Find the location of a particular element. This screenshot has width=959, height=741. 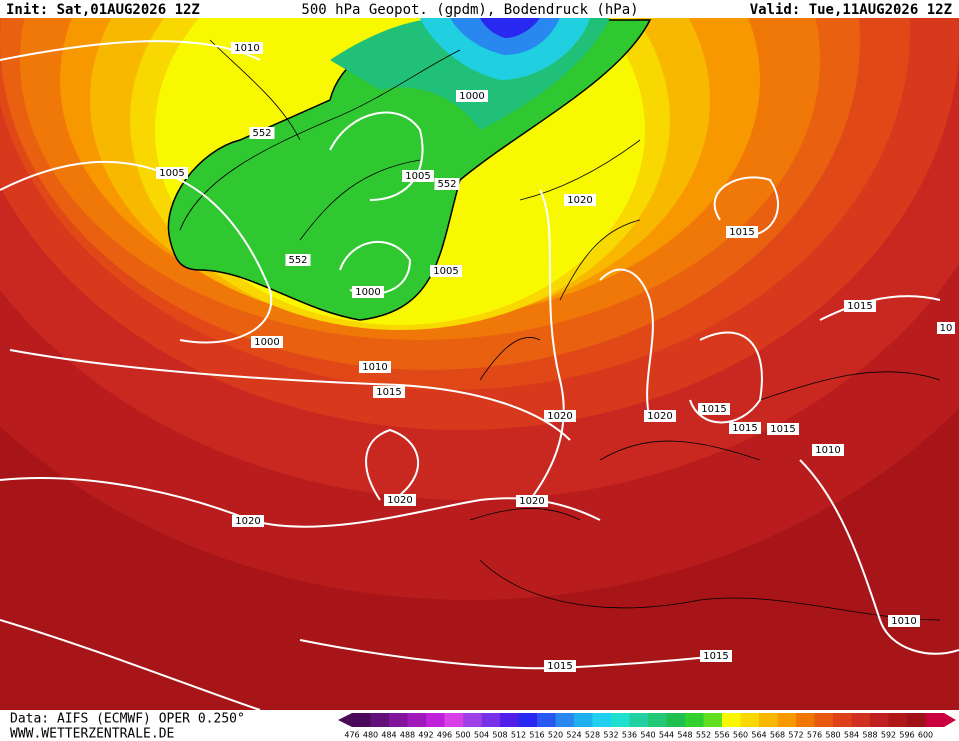

data-source: Data: AIFS (ECMWF) OPER 0.250° is located at coordinates (127, 719).